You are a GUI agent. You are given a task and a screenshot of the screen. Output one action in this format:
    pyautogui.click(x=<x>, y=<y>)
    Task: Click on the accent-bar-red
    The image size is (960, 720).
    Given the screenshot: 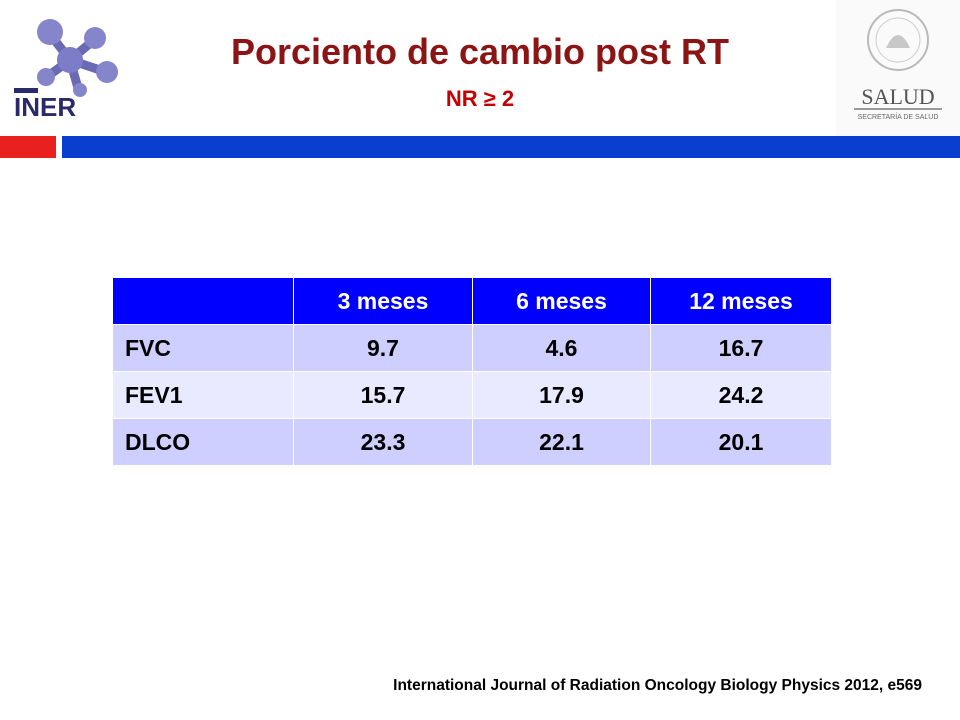 What is the action you would take?
    pyautogui.click(x=28, y=147)
    